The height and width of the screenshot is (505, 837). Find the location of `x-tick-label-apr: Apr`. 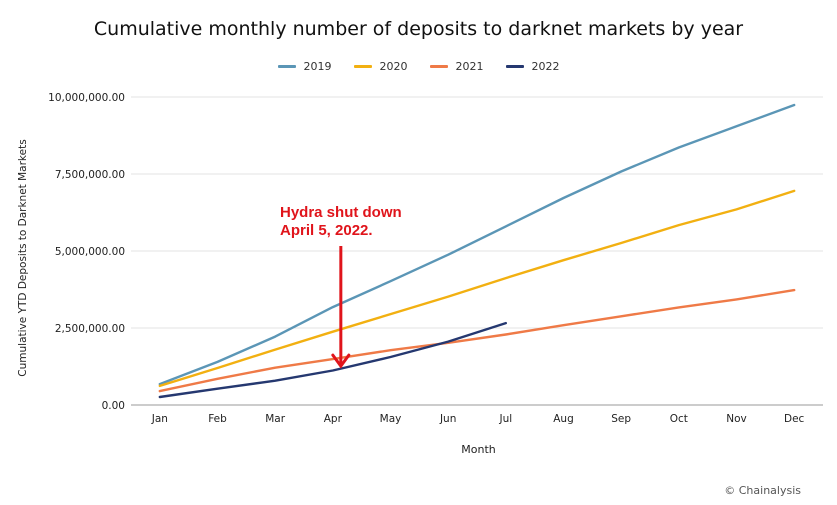

x-tick-label-apr: Apr is located at coordinates (333, 419).